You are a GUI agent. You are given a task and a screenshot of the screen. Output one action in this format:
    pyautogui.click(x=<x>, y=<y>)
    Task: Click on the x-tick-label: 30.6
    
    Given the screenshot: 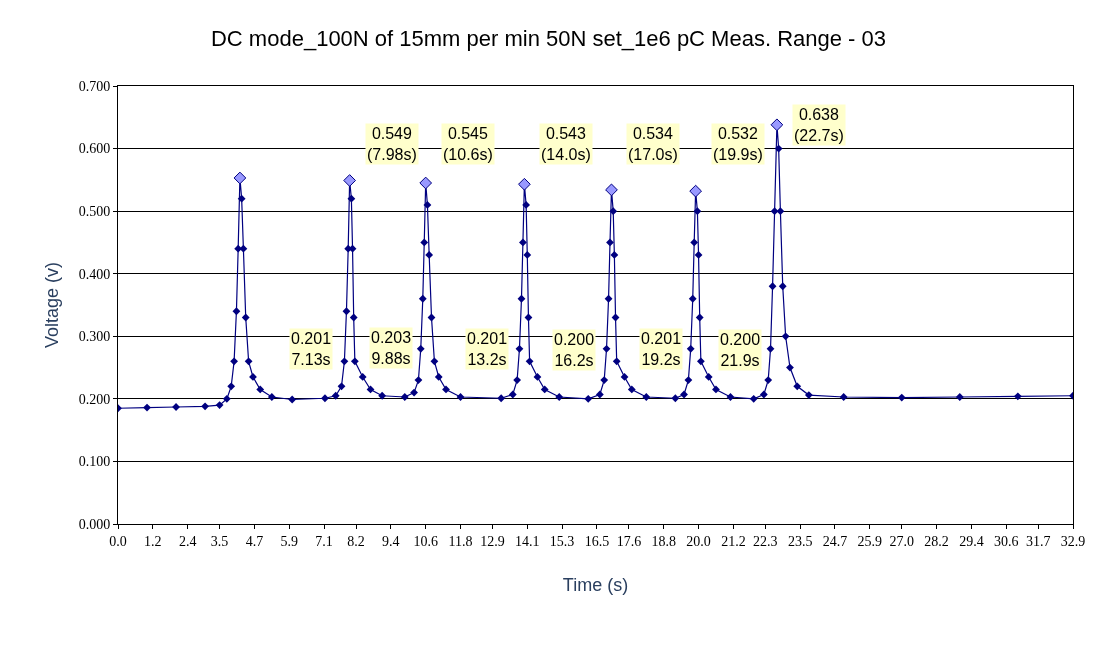 What is the action you would take?
    pyautogui.click(x=1006, y=541)
    